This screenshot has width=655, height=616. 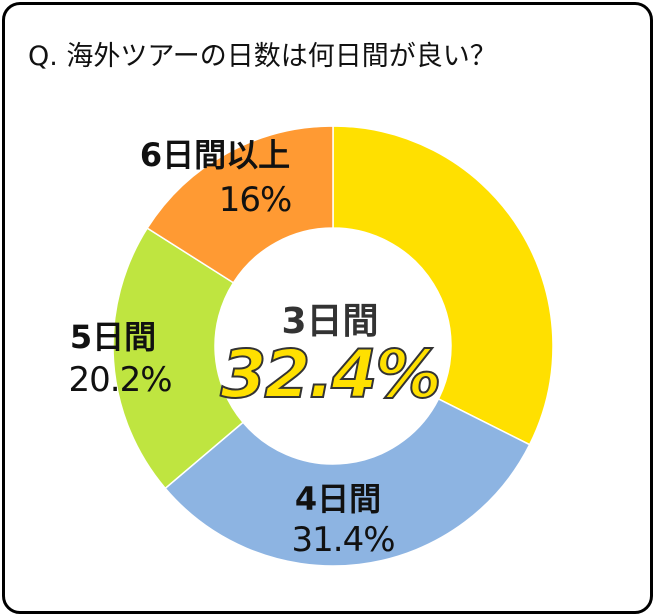 I want to click on label-4days-name: 4日間, so click(x=338, y=499).